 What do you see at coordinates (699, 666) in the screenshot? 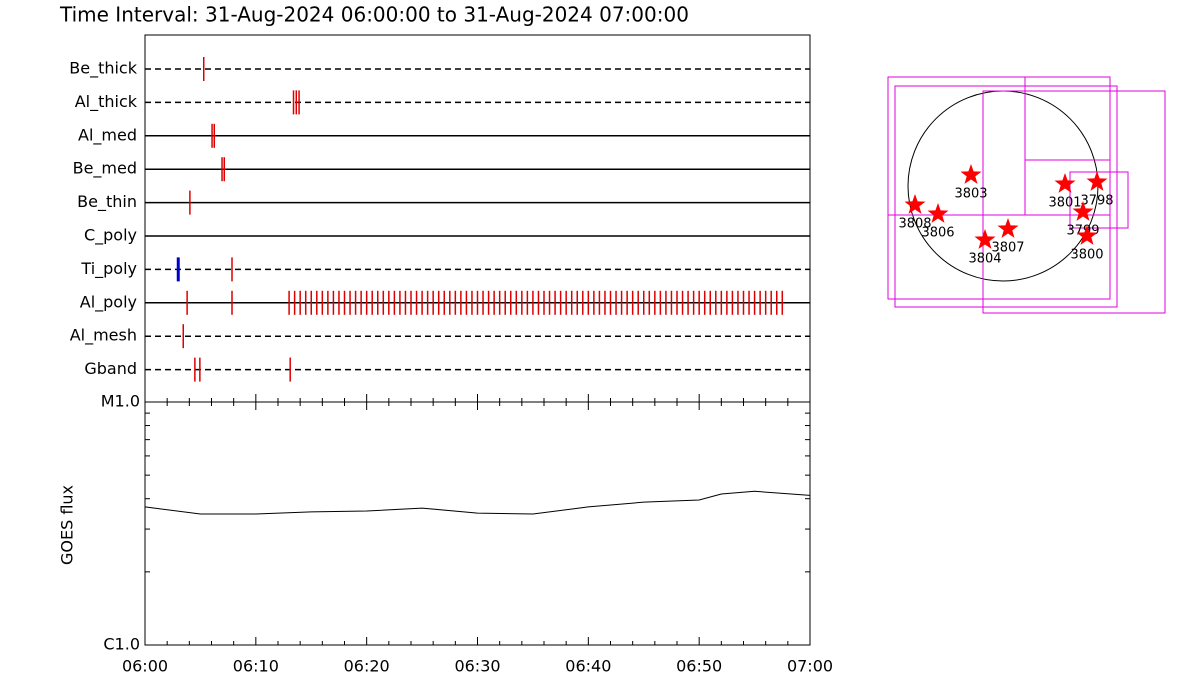
I see `x-tick-label: 06:50` at bounding box center [699, 666].